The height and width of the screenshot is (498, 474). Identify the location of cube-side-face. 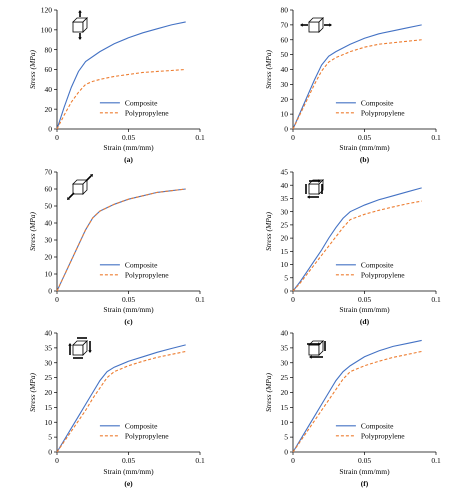
(85, 348).